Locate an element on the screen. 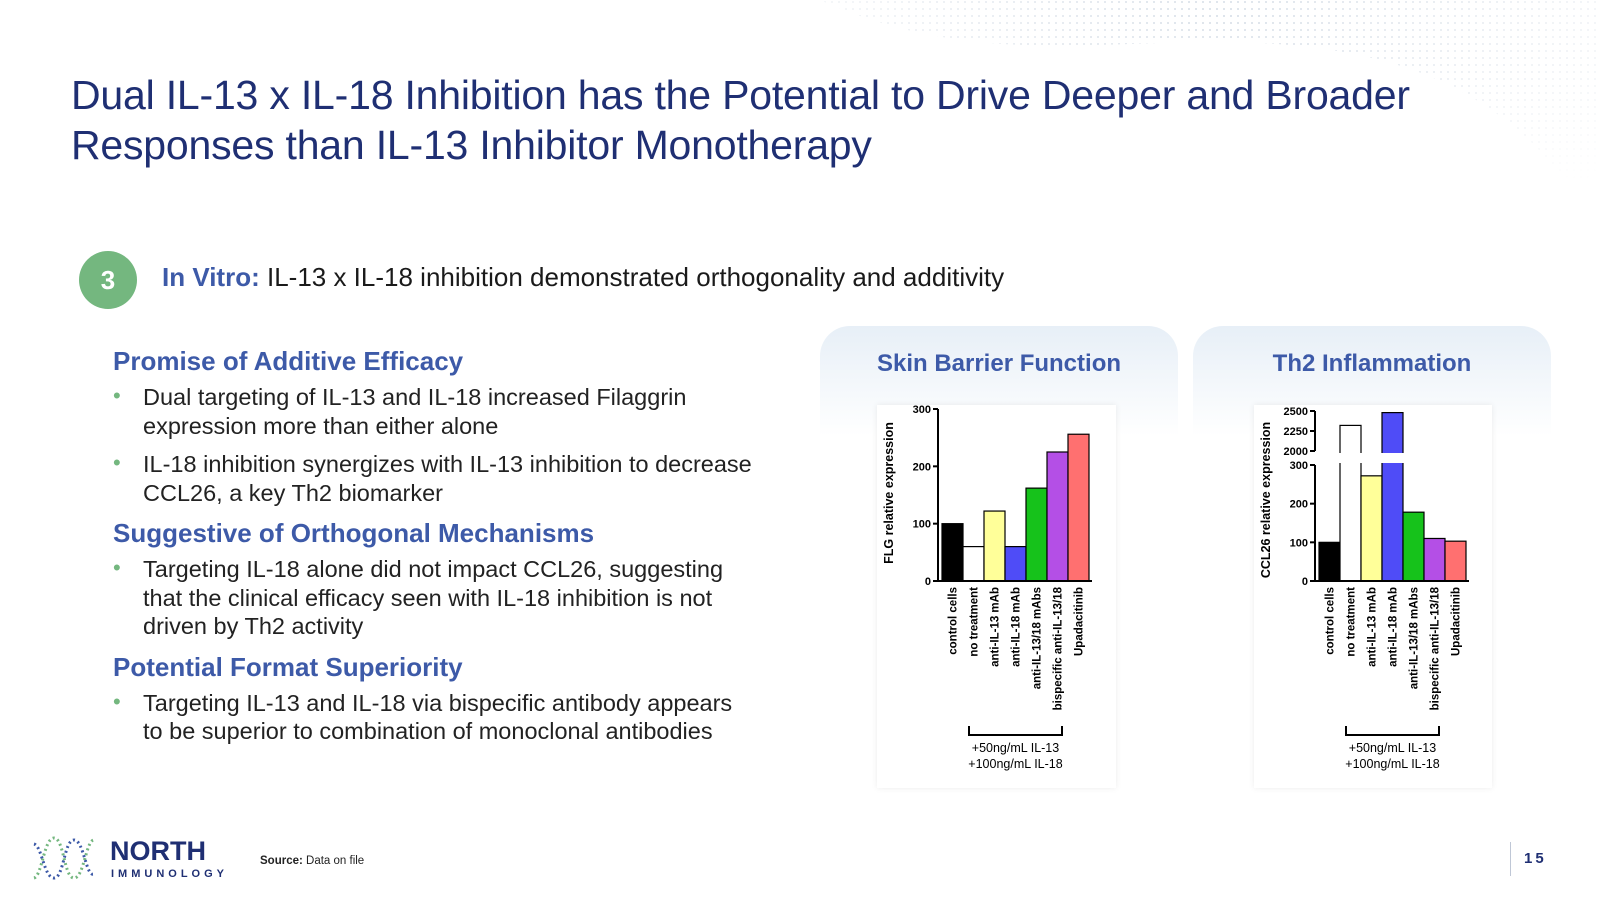 The width and height of the screenshot is (1600, 900). decorative-dot-pattern is located at coordinates (1210, 120).